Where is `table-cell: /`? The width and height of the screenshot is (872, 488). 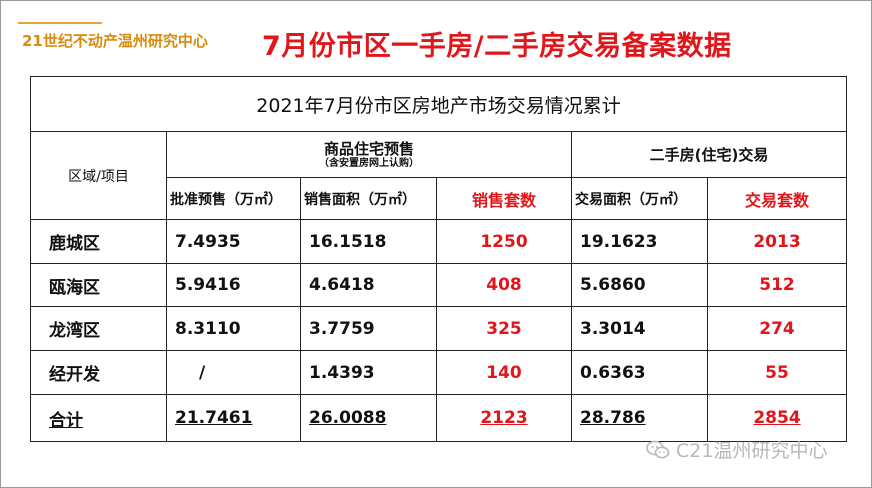
table-cell: / is located at coordinates (233, 372).